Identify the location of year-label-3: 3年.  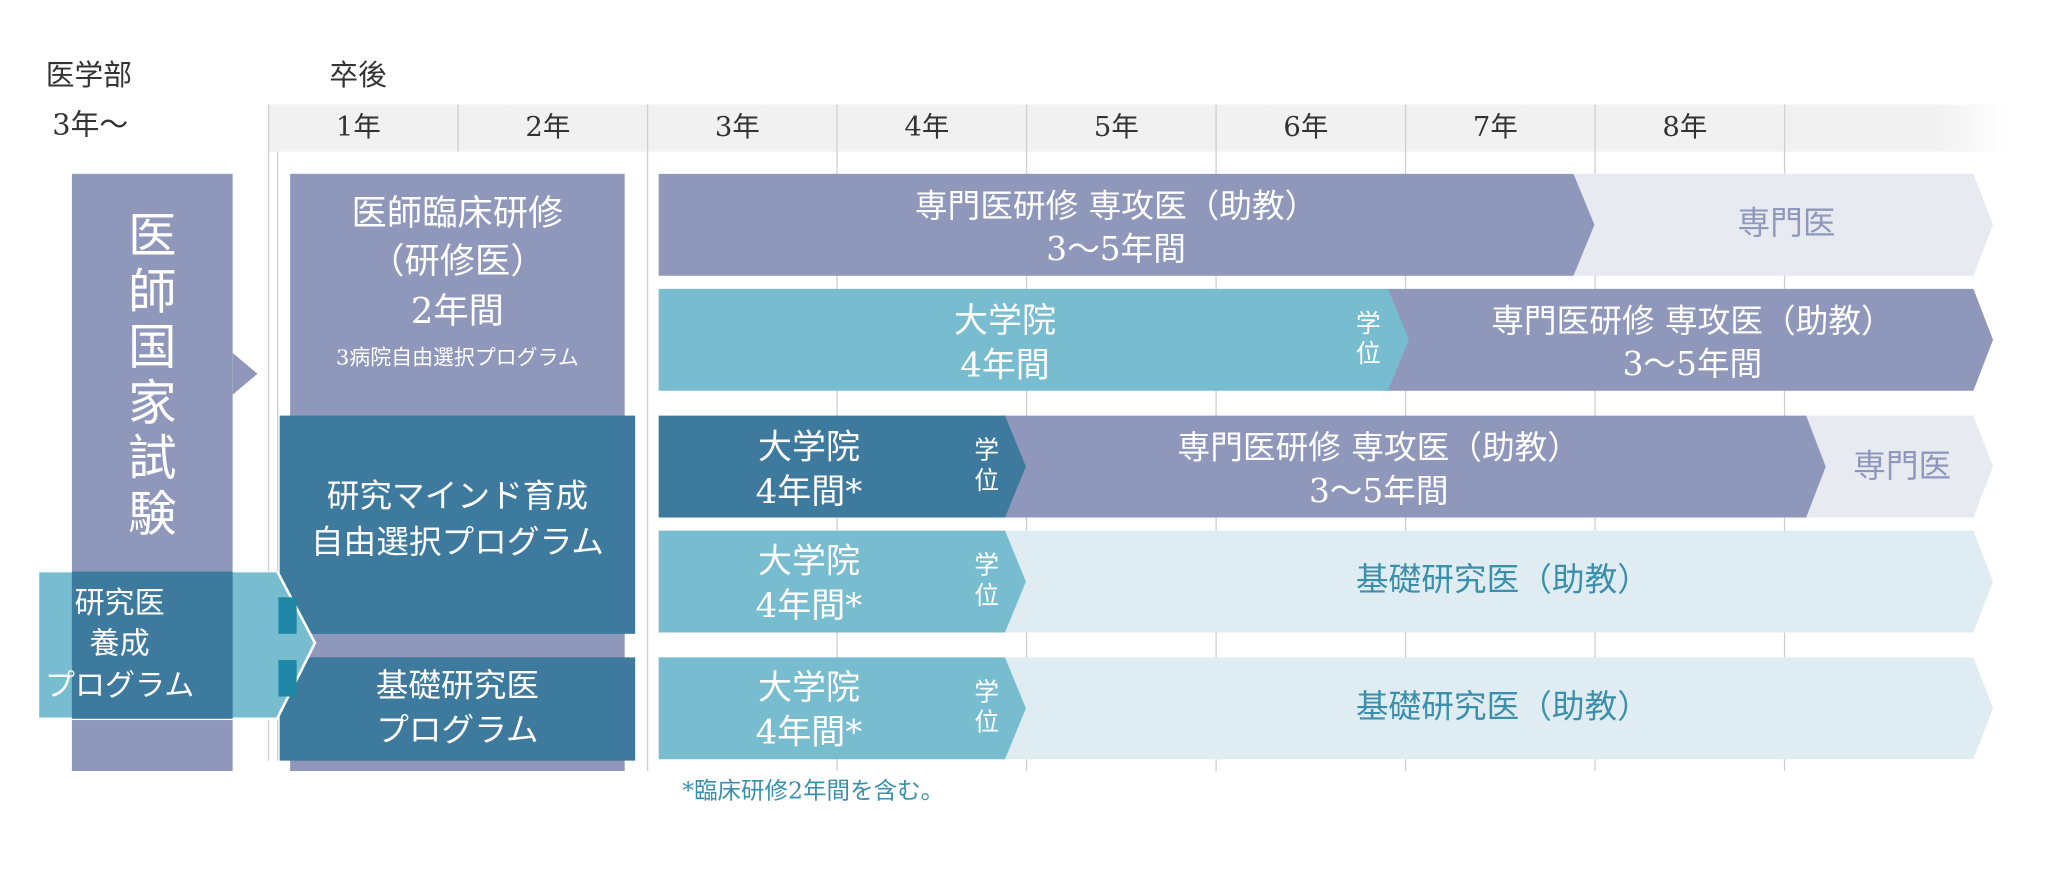
(737, 127).